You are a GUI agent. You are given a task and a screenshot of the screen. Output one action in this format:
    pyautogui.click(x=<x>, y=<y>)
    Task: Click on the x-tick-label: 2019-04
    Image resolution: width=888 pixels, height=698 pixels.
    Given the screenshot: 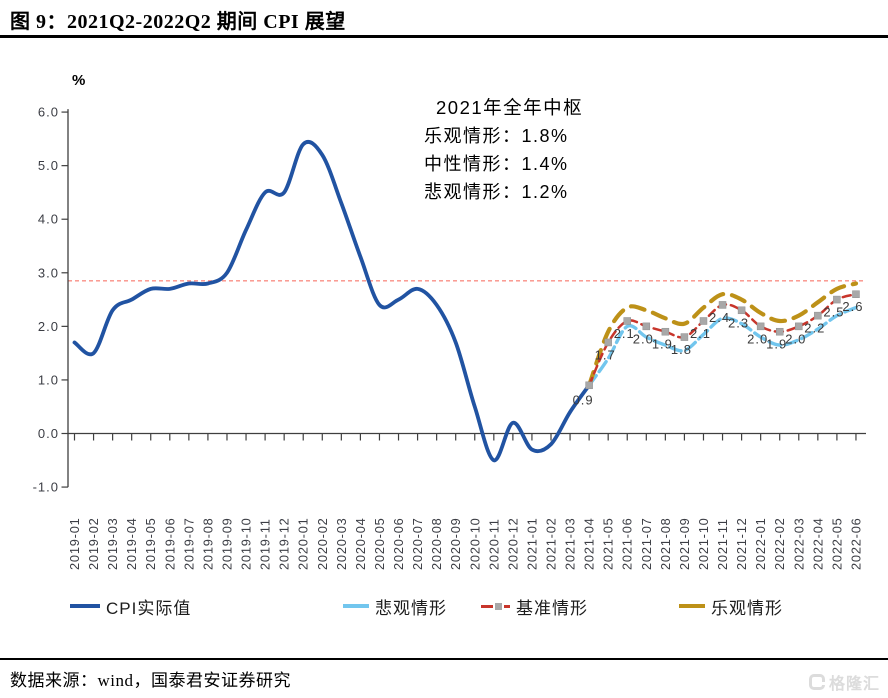 What is the action you would take?
    pyautogui.click(x=131, y=543)
    